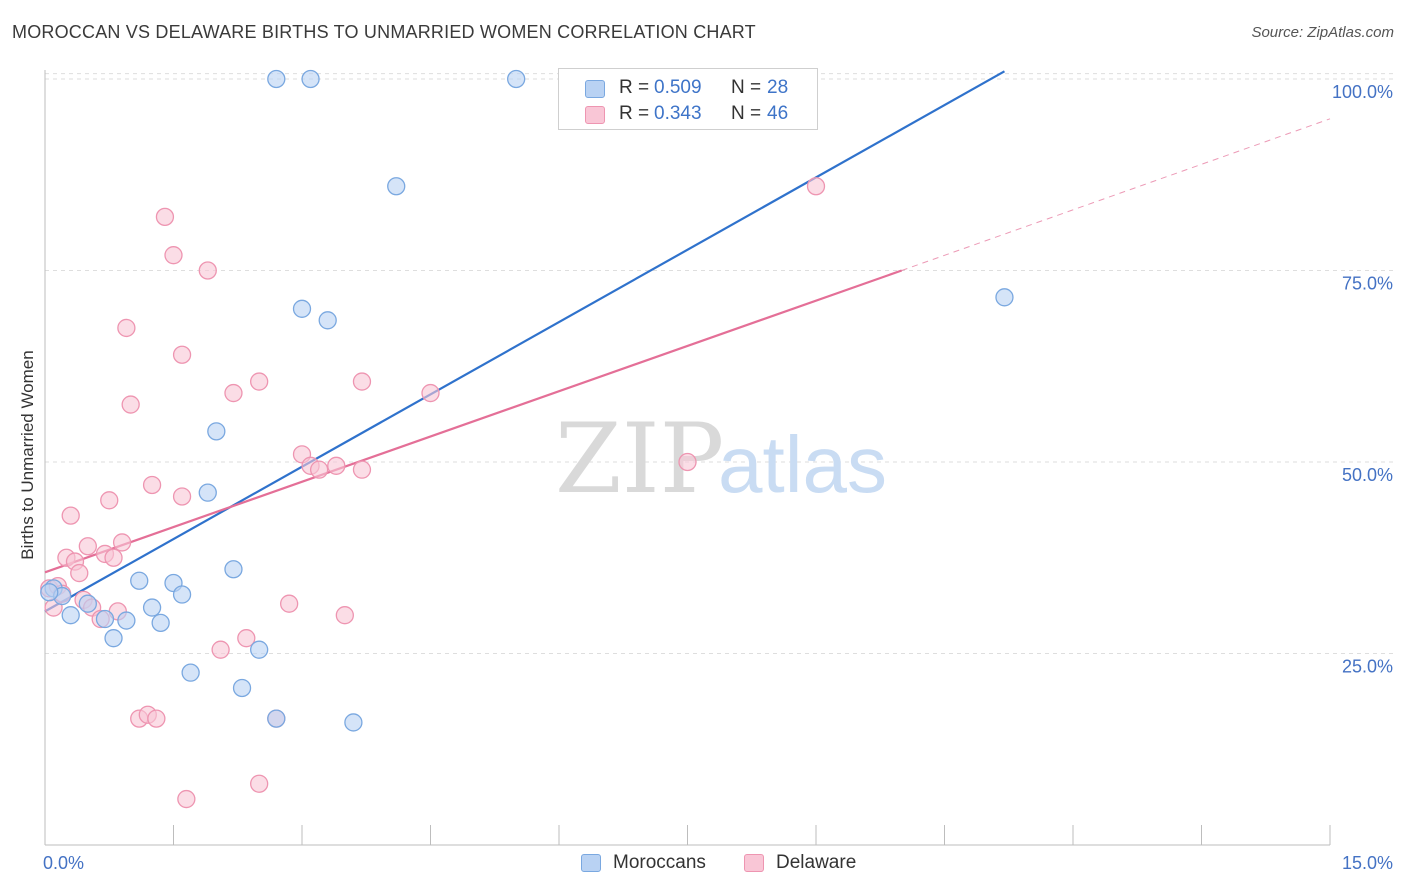 The width and height of the screenshot is (1406, 892). What do you see at coordinates (1322, 32) in the screenshot?
I see `source-label: Source: ZipAtlas.com` at bounding box center [1322, 32].